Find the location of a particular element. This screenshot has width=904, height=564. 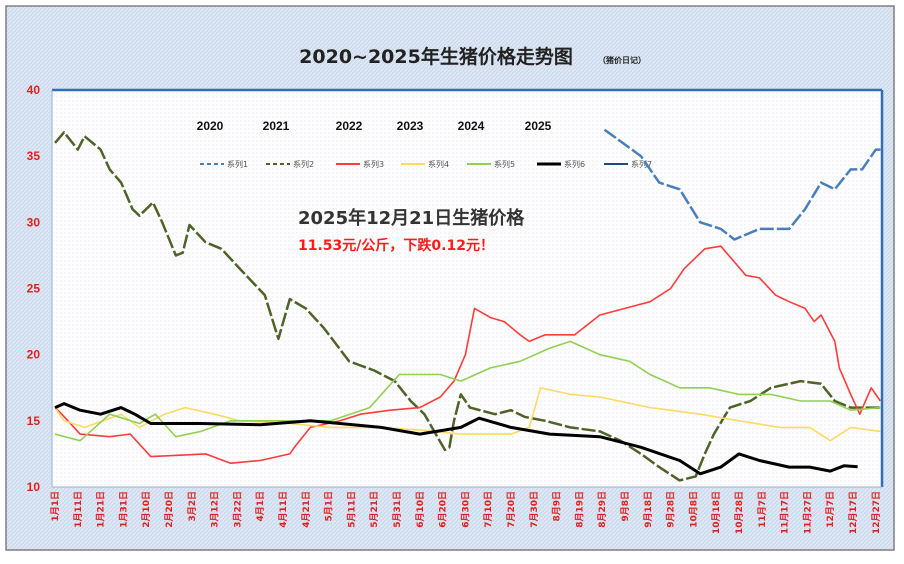

x-tick-label: 10月8日 is located at coordinates (693, 509).